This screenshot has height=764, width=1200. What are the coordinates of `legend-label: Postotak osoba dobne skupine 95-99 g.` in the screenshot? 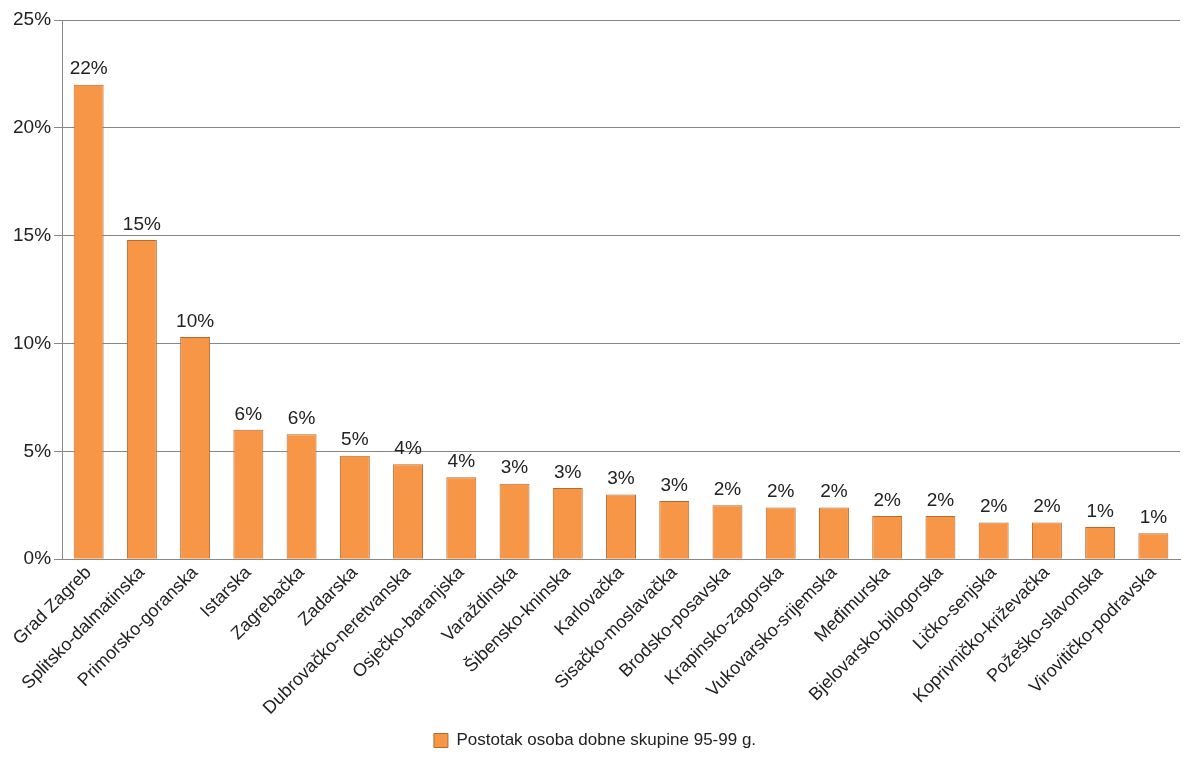 It's located at (606, 740).